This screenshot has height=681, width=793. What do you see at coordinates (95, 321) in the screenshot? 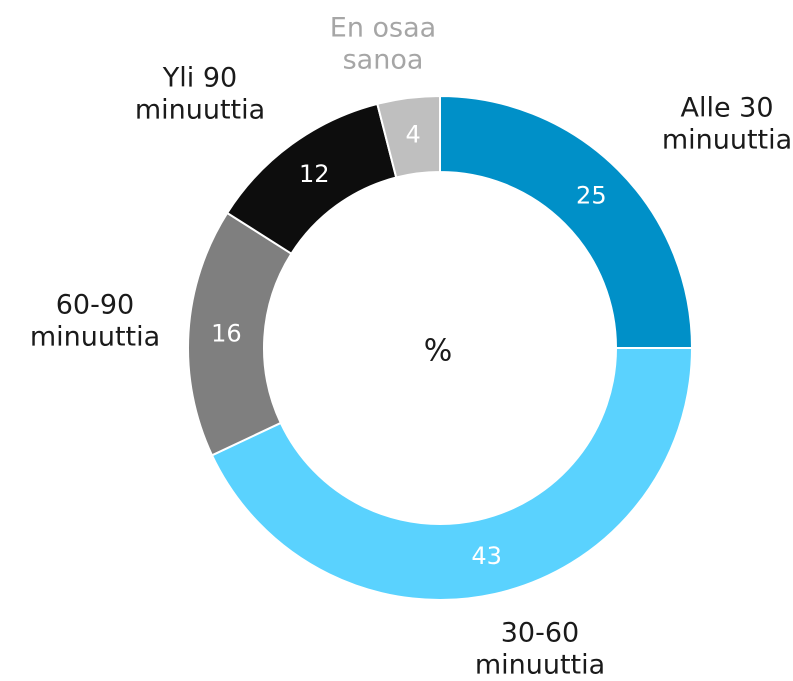
I see `category-label: 60-90 minuuttia` at bounding box center [95, 321].